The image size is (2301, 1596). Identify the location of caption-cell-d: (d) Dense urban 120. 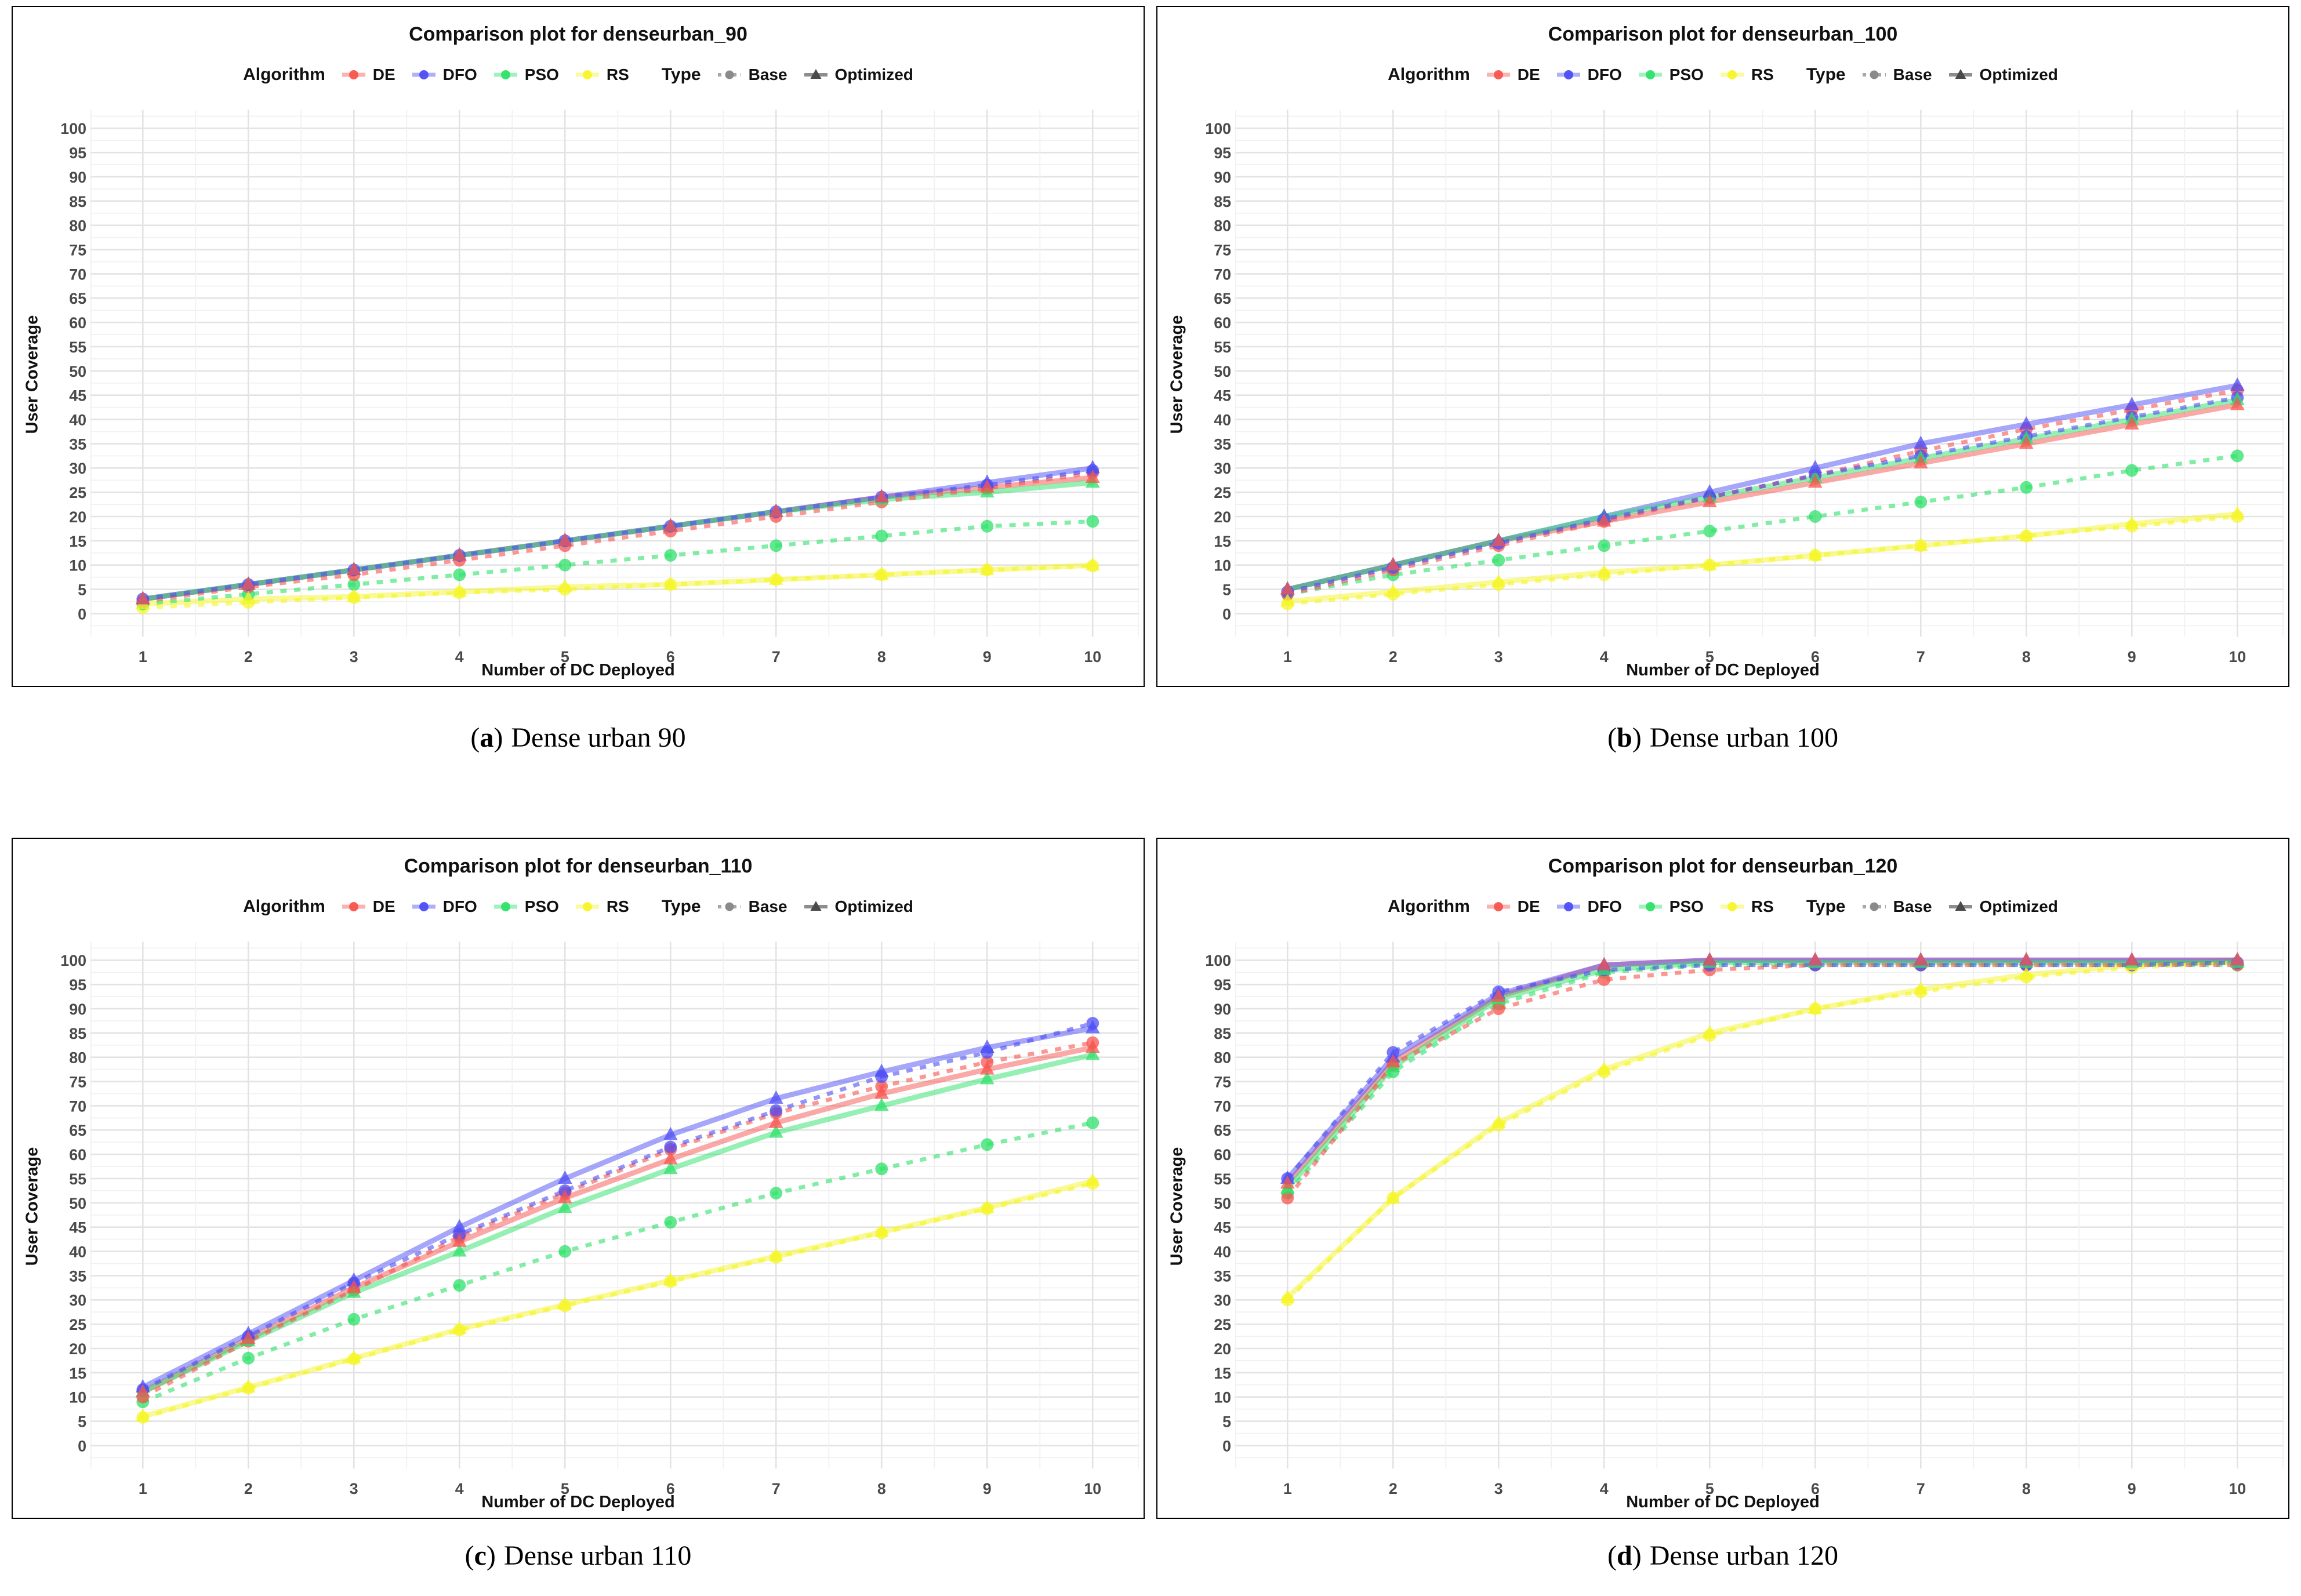
(1722, 1557).